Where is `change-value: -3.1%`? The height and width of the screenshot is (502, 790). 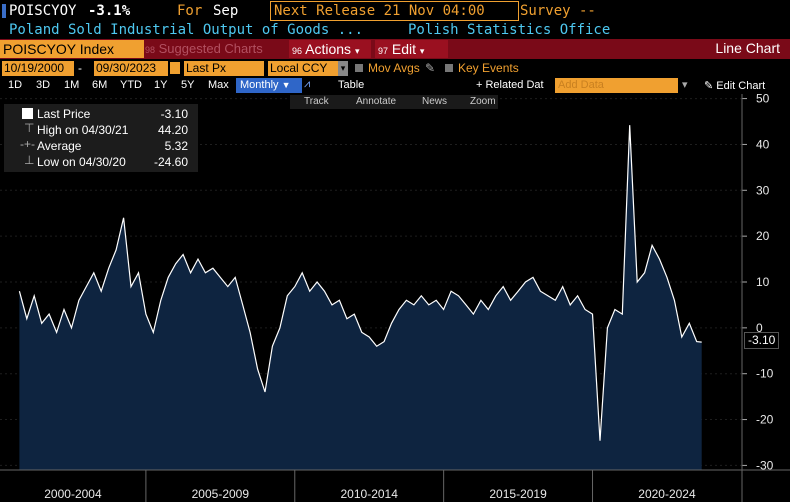
change-value: -3.1% is located at coordinates (109, 11).